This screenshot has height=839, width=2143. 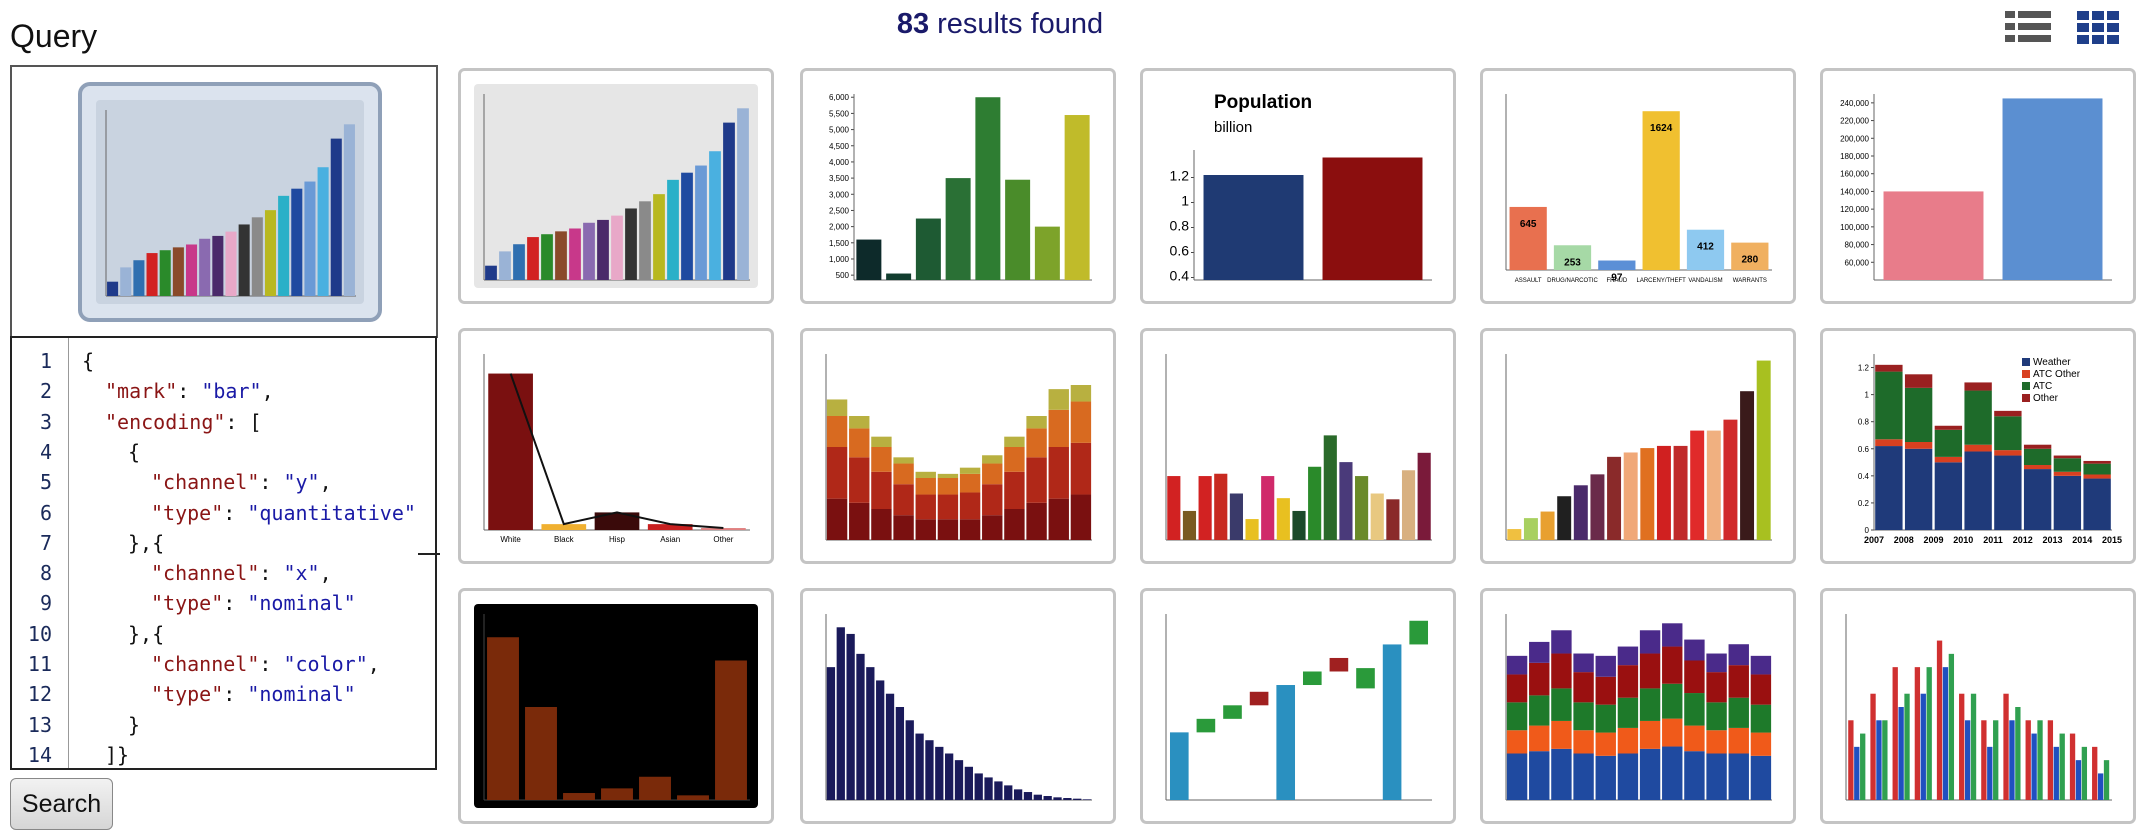 What do you see at coordinates (2052, 362) in the screenshot?
I see `legend-label: Weather` at bounding box center [2052, 362].